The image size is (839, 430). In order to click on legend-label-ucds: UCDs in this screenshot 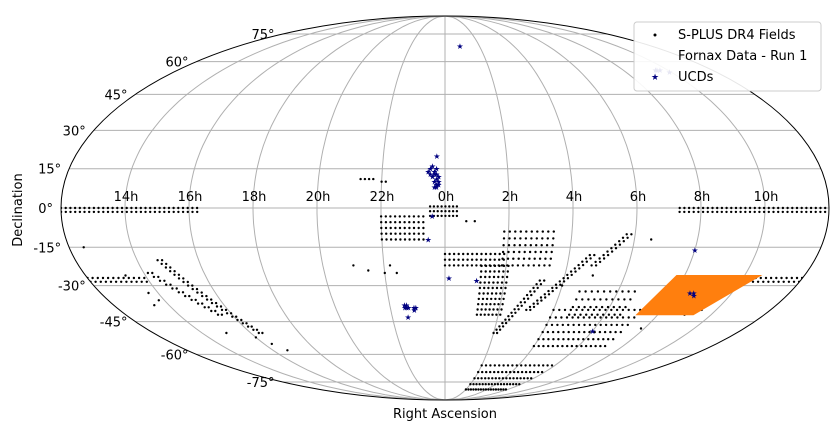, I will do `click(696, 77)`.